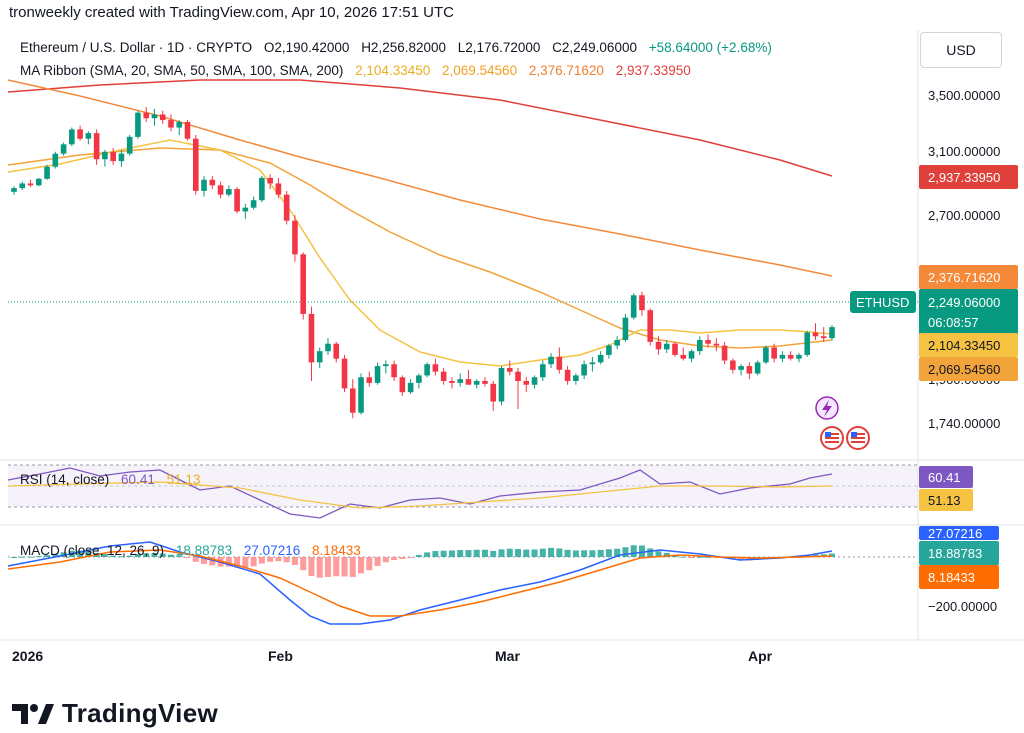 The width and height of the screenshot is (1024, 733). What do you see at coordinates (423, 561) in the screenshot?
I see `macd-histogram` at bounding box center [423, 561].